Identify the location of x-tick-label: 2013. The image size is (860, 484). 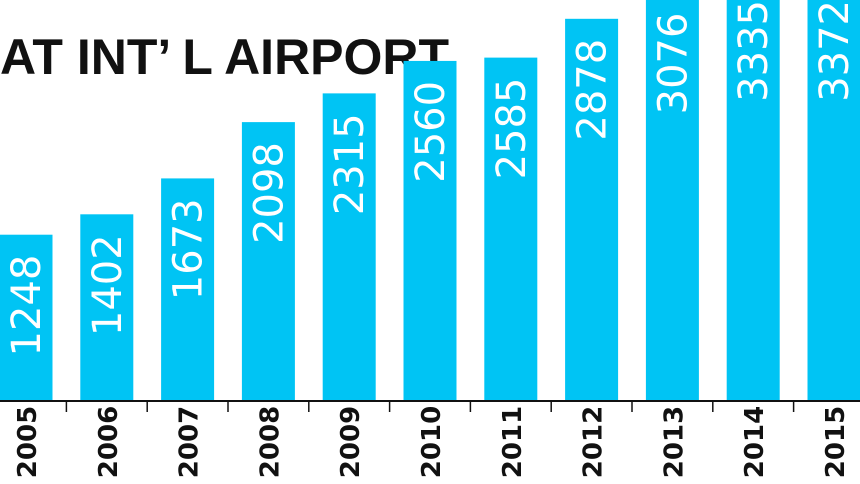
(674, 442).